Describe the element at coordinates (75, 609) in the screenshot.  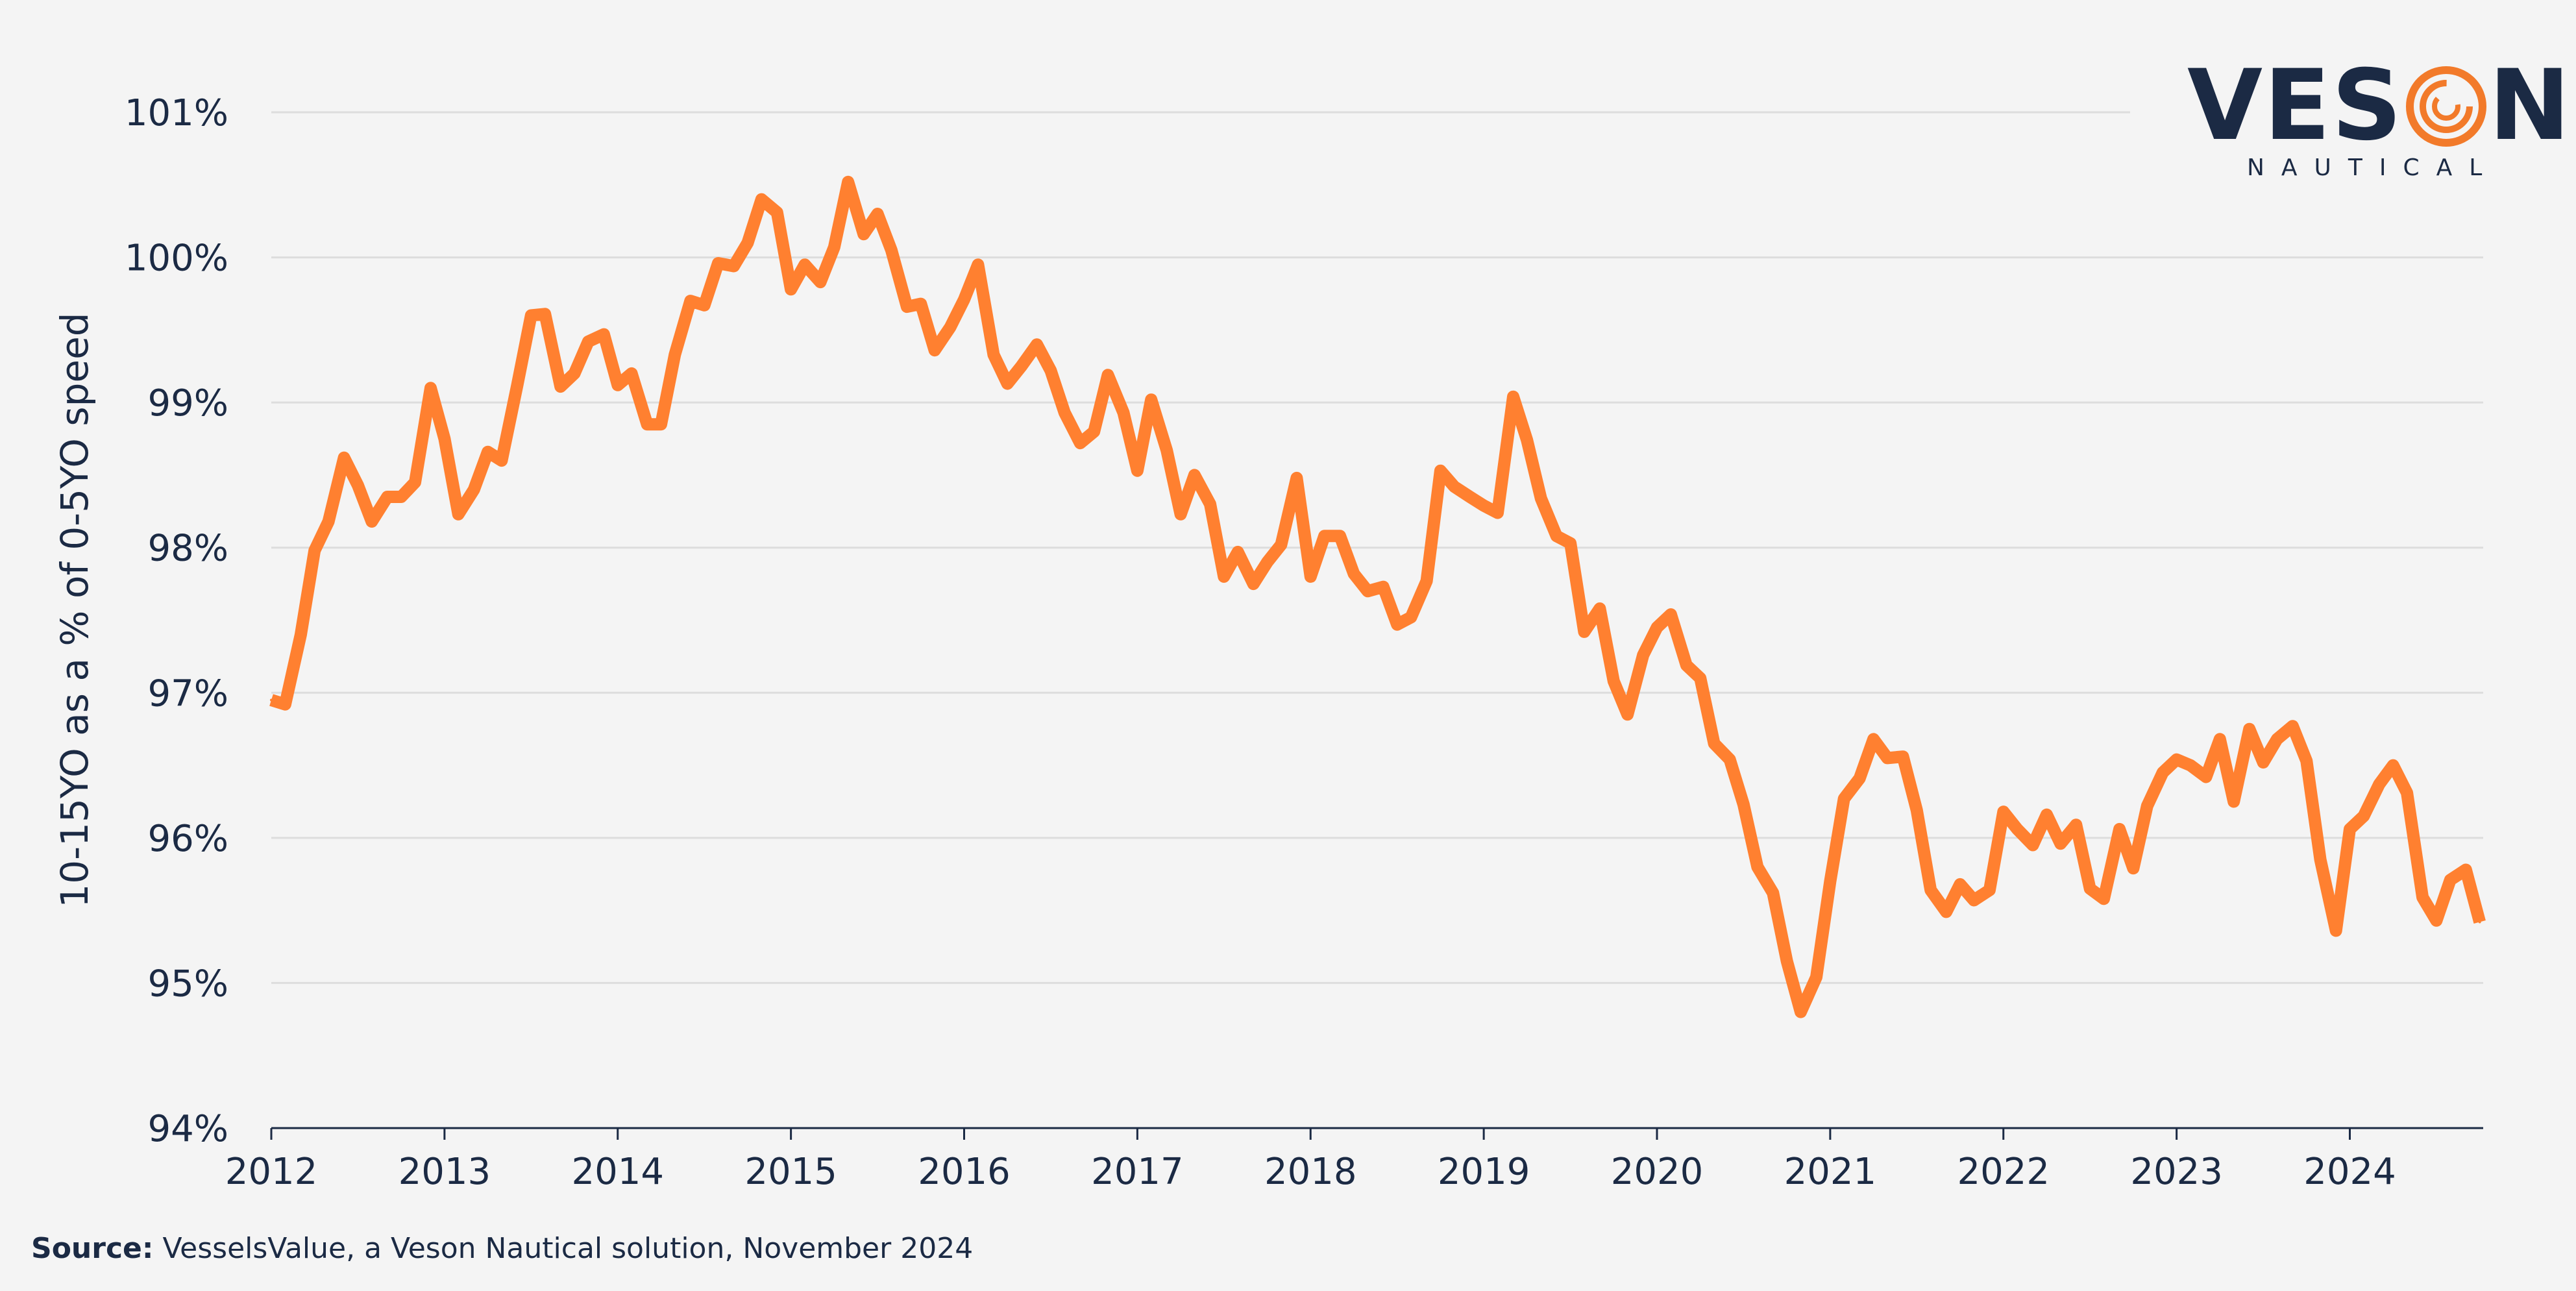
I see `y-axis-title: 10-15YO as a % of 0-5YO speed` at that location.